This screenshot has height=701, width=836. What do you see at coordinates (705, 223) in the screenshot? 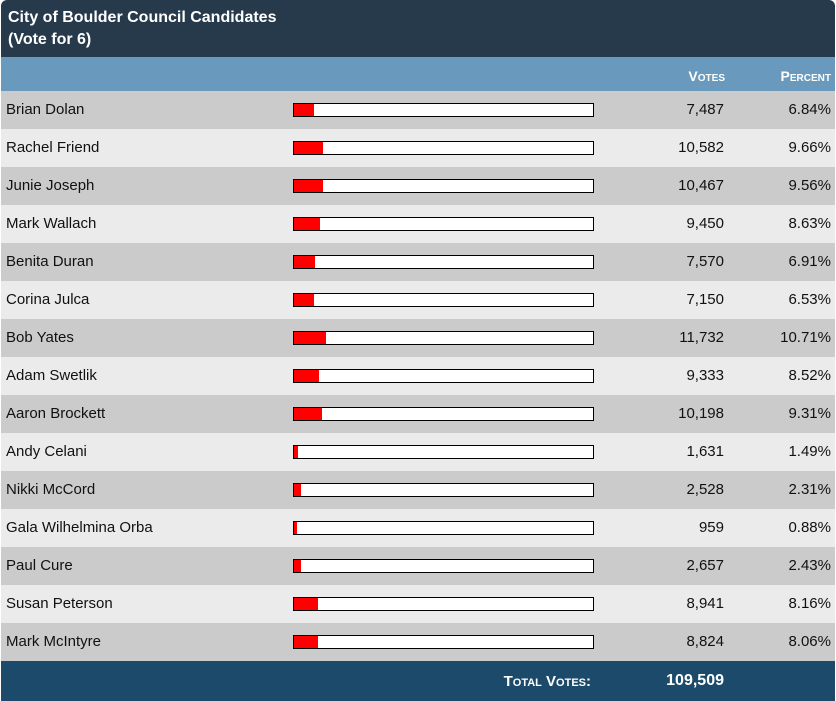
I see `candidate-votes: 9,450` at bounding box center [705, 223].